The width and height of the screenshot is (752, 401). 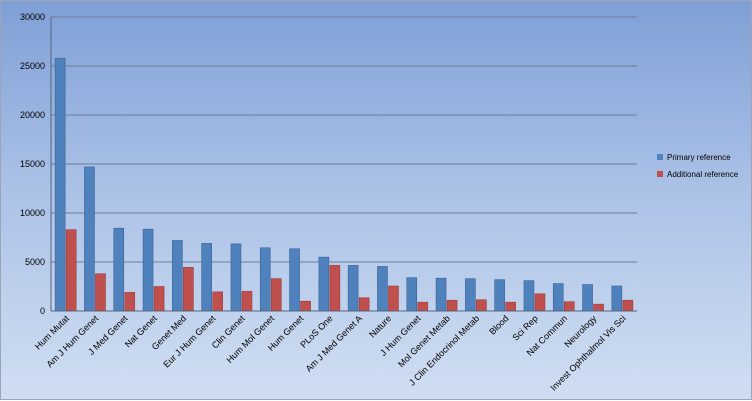 What do you see at coordinates (32, 115) in the screenshot?
I see `y-tick-label: 20000` at bounding box center [32, 115].